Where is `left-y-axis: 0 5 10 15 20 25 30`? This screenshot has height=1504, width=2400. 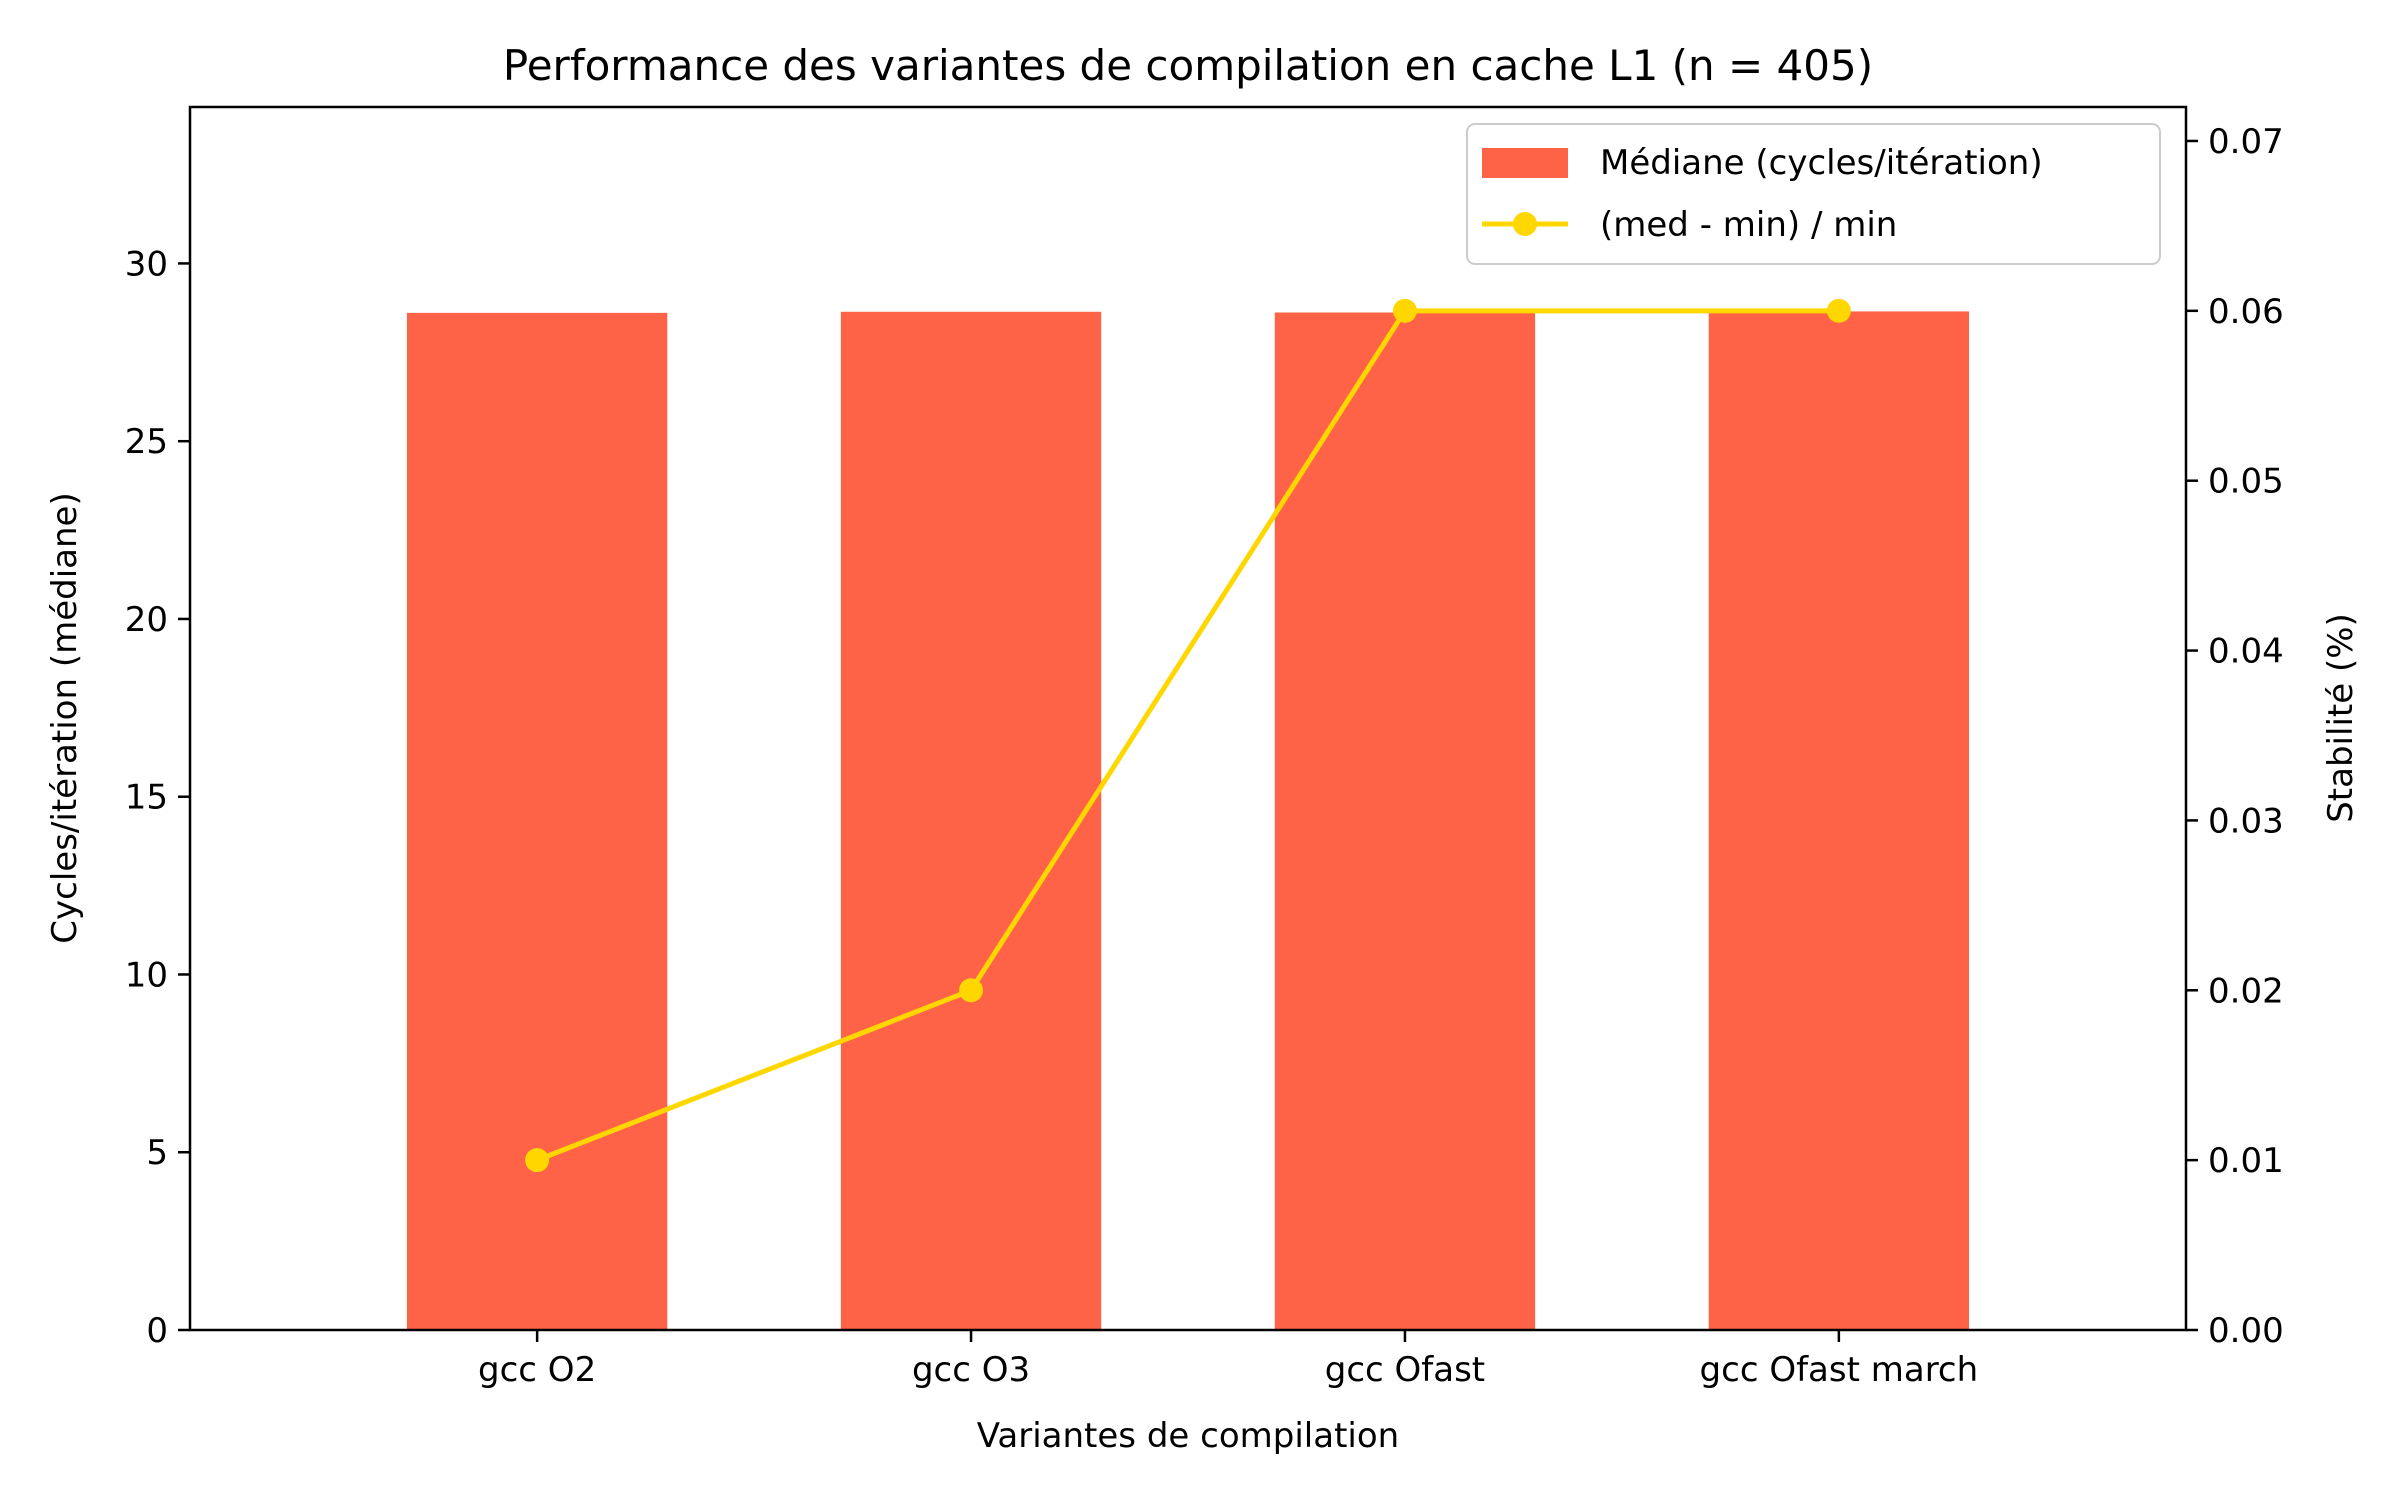
left-y-axis: 0 5 10 15 20 25 30 is located at coordinates (157, 797).